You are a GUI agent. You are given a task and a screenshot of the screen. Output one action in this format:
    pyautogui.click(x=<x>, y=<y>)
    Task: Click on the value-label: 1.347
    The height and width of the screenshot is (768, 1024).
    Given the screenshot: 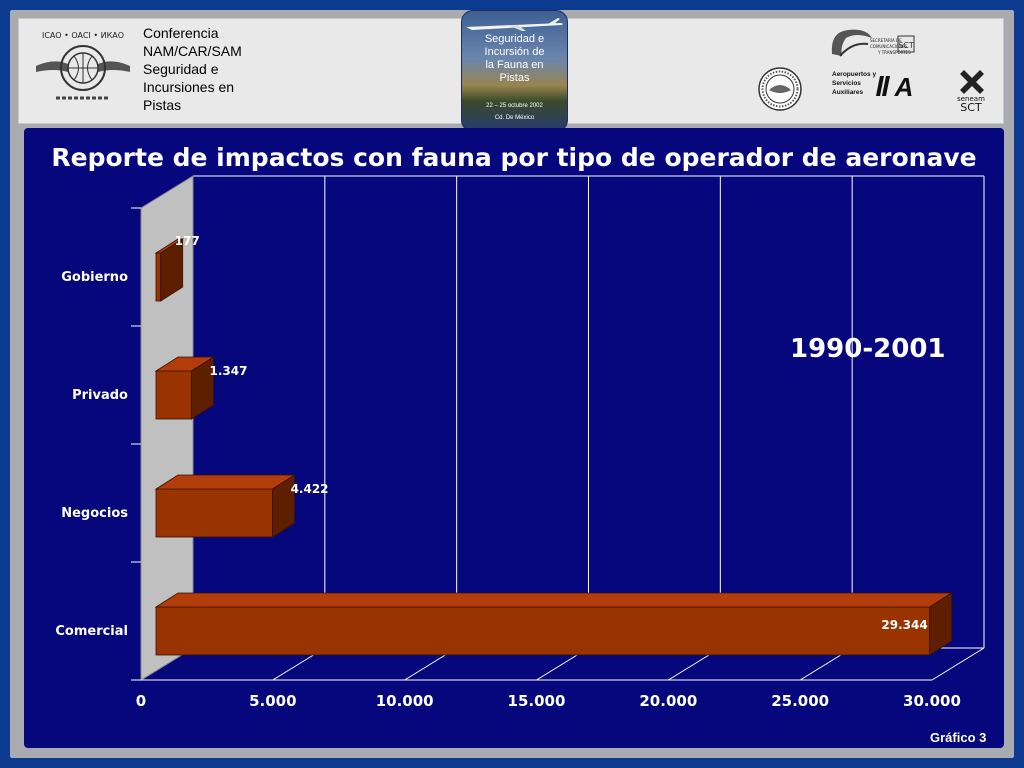 What is the action you would take?
    pyautogui.click(x=229, y=371)
    